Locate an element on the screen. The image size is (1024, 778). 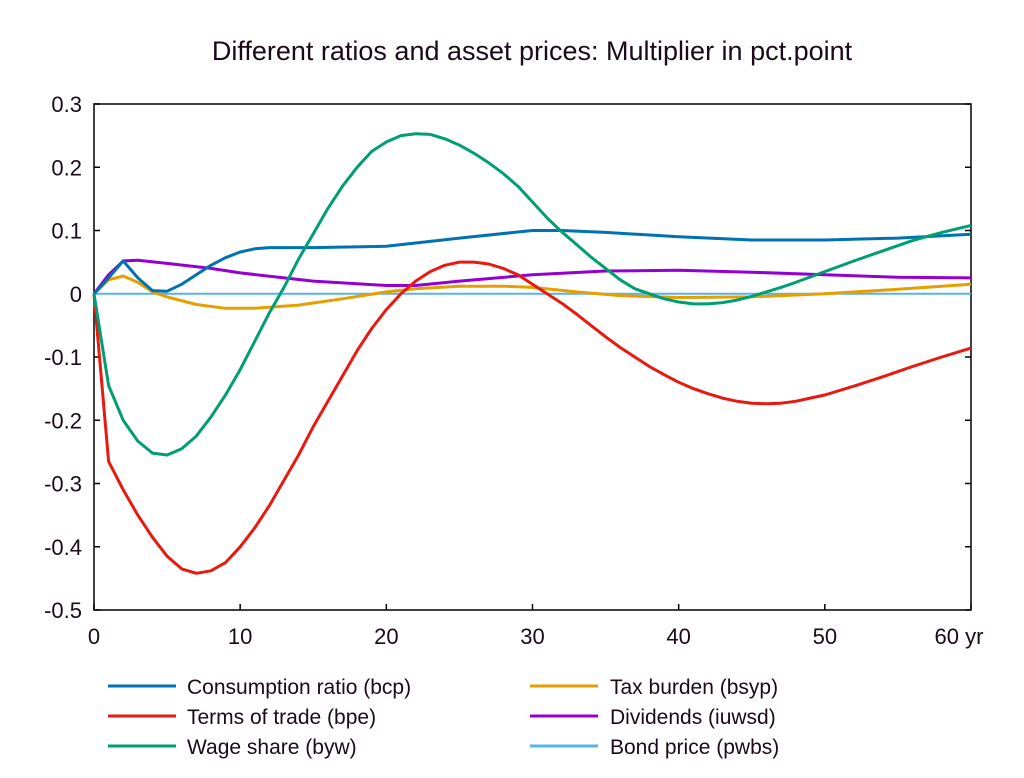
x-tick-label: 10 is located at coordinates (240, 636).